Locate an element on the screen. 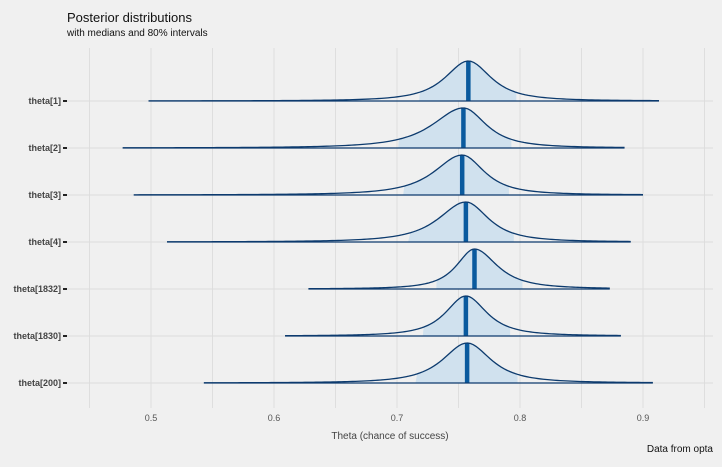 This screenshot has width=722, height=467. ridge-theta[2] is located at coordinates (373, 128).